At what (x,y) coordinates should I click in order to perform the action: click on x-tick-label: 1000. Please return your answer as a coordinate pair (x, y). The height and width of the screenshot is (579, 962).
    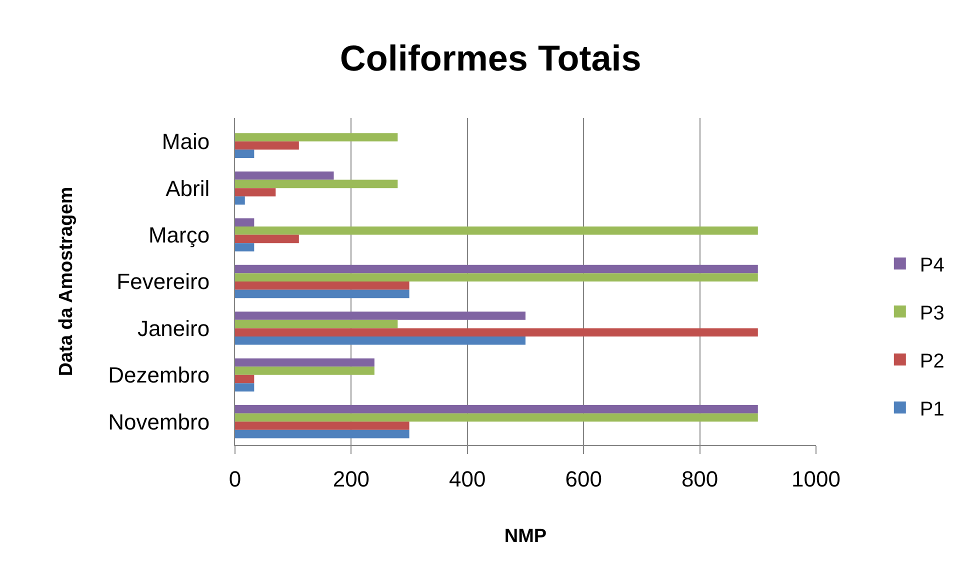
    Looking at the image, I should click on (816, 479).